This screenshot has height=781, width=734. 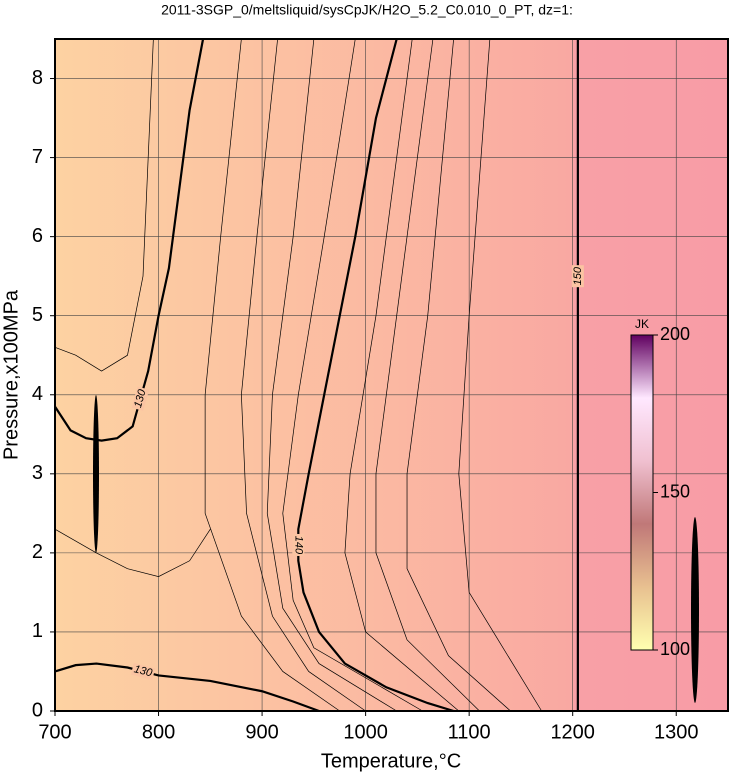 I want to click on y-tick-label: 3, so click(x=37, y=473).